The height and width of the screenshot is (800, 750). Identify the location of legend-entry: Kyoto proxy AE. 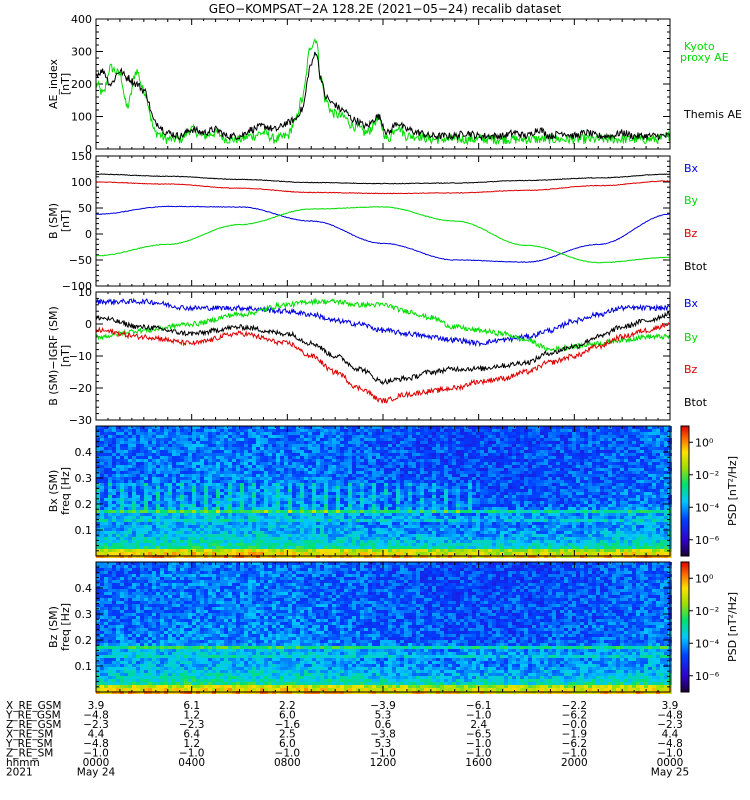
(704, 52).